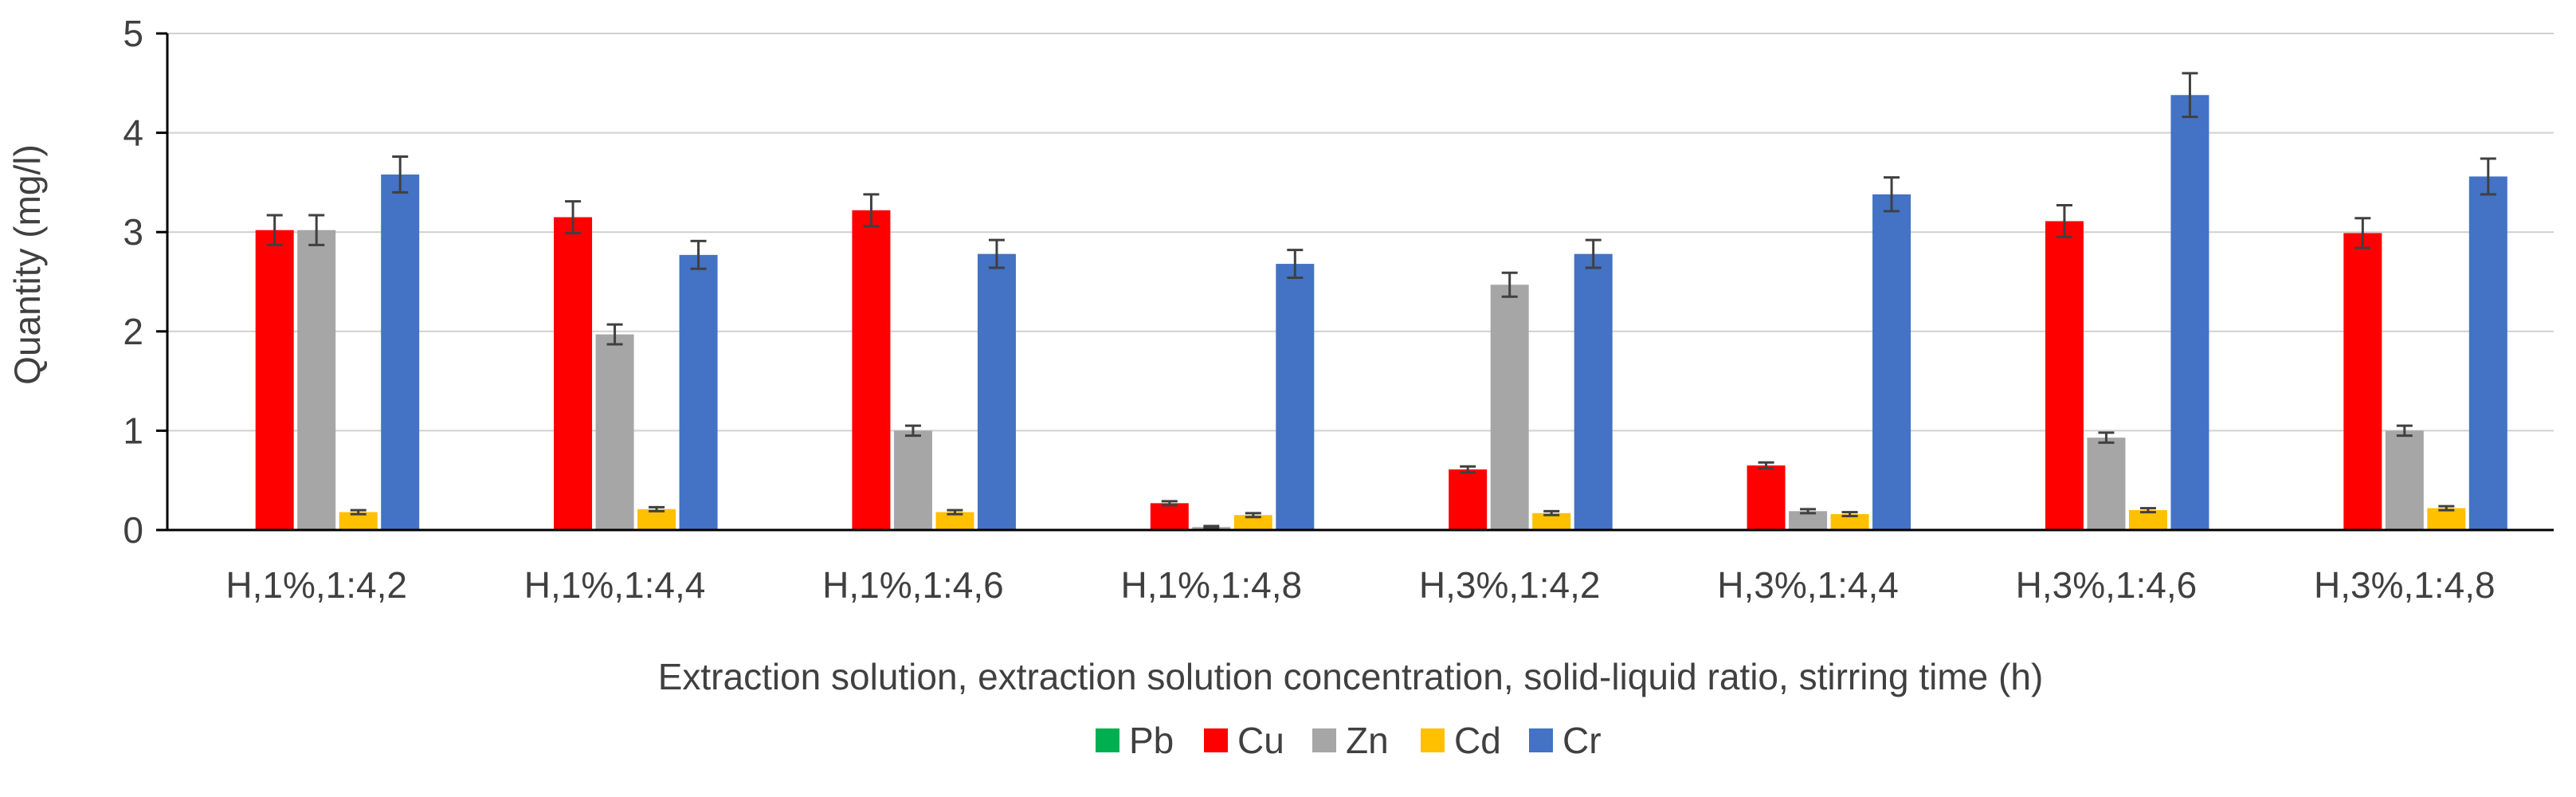 The height and width of the screenshot is (797, 2576). I want to click on legend-item-cr: Cr, so click(1565, 741).